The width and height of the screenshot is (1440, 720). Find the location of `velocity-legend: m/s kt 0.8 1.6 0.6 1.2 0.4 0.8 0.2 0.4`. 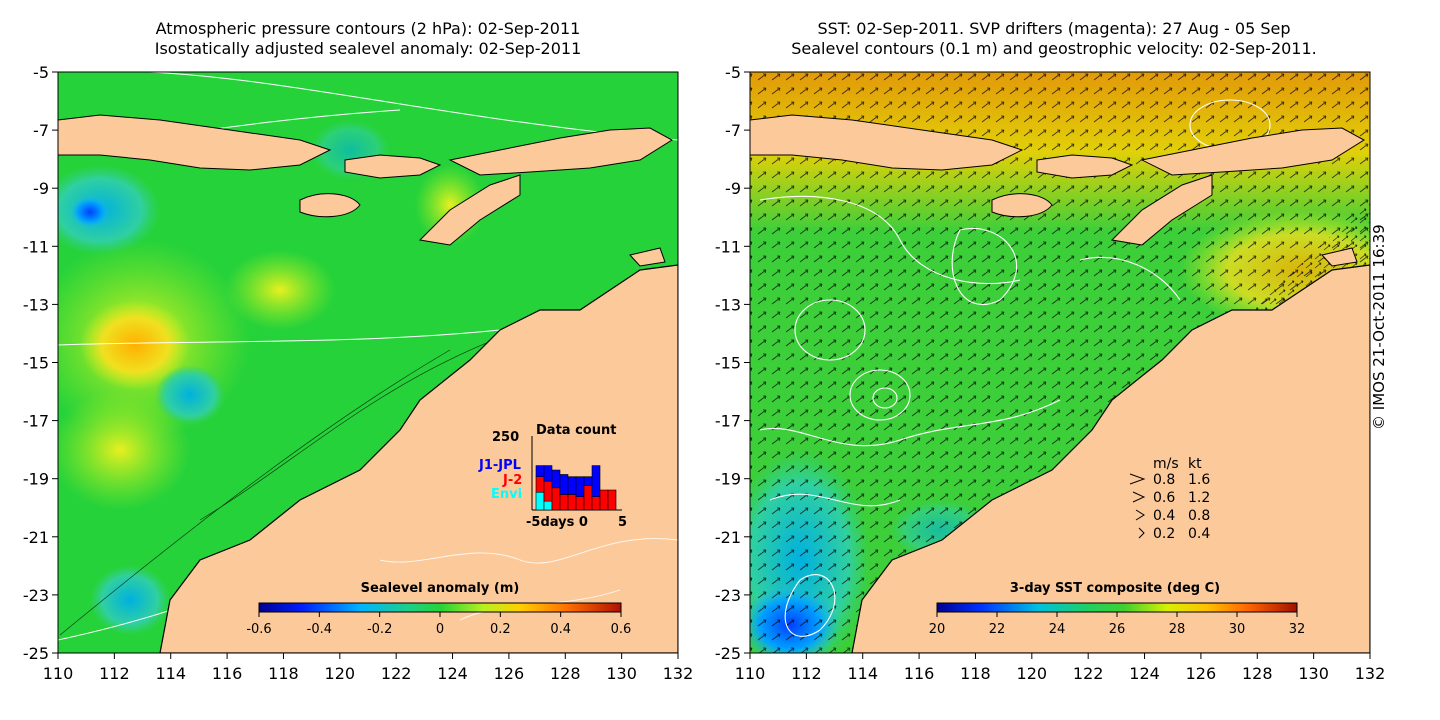

velocity-legend: m/s kt 0.8 1.6 0.6 1.2 0.4 0.8 0.2 0.4 is located at coordinates (1169, 499).